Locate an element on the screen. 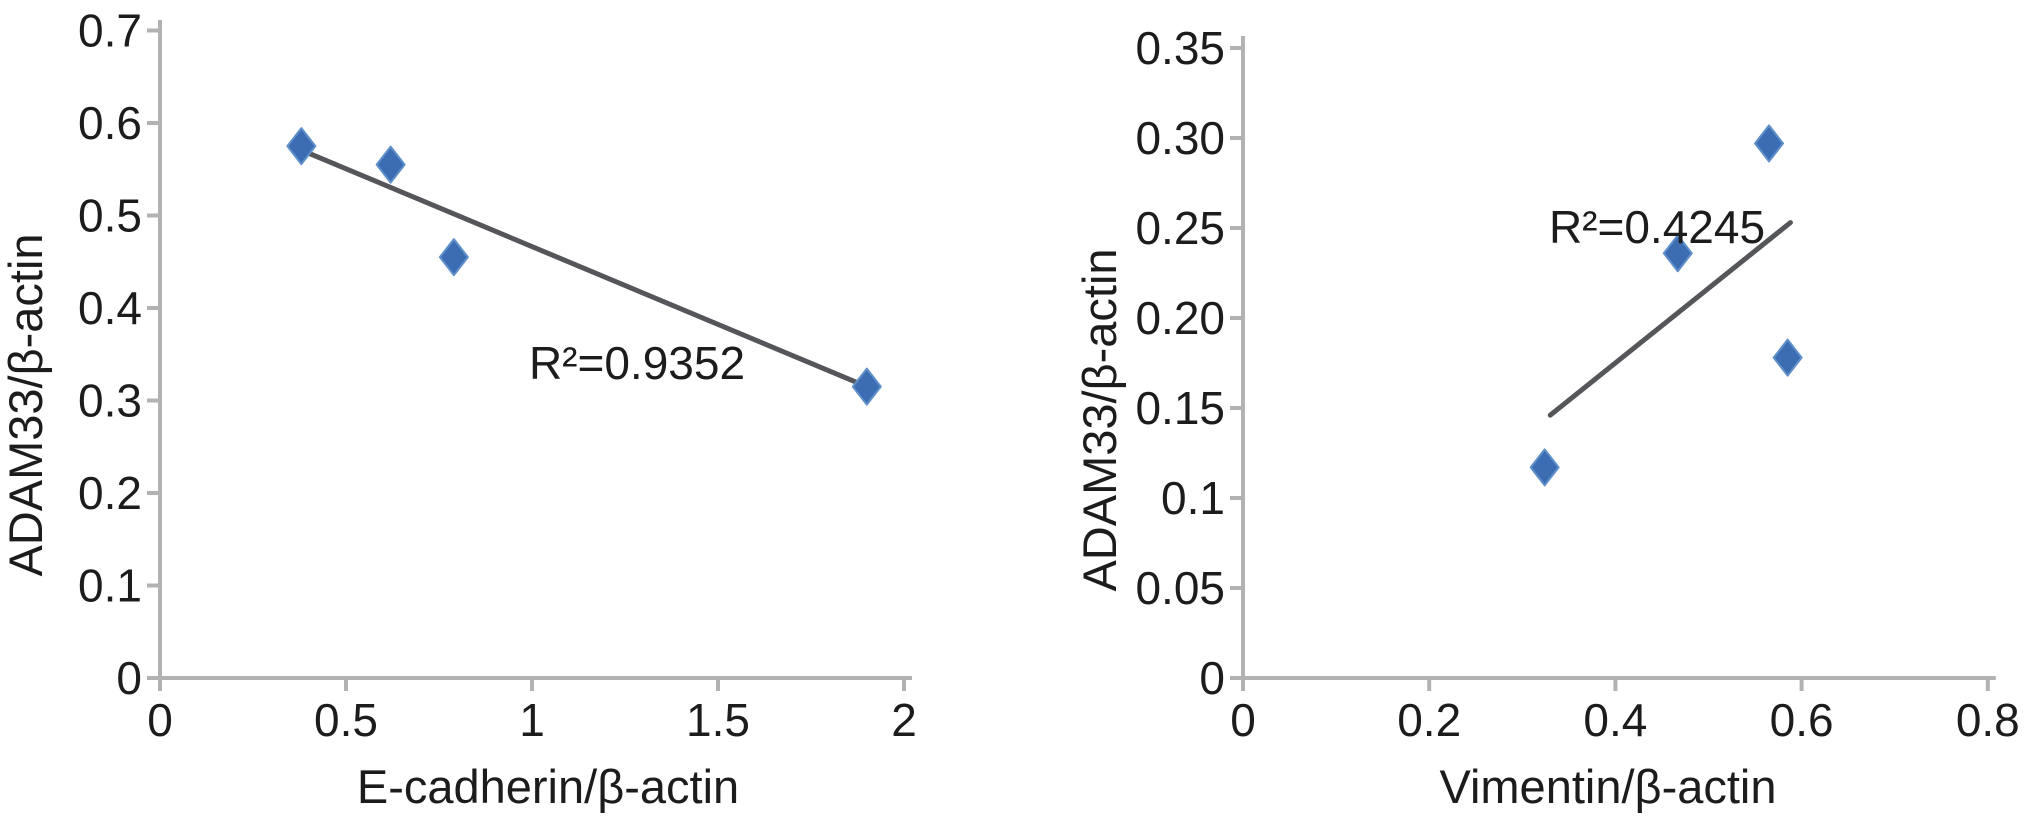 This screenshot has height=822, width=2031. y-tick-label: 0.35 is located at coordinates (1180, 48).